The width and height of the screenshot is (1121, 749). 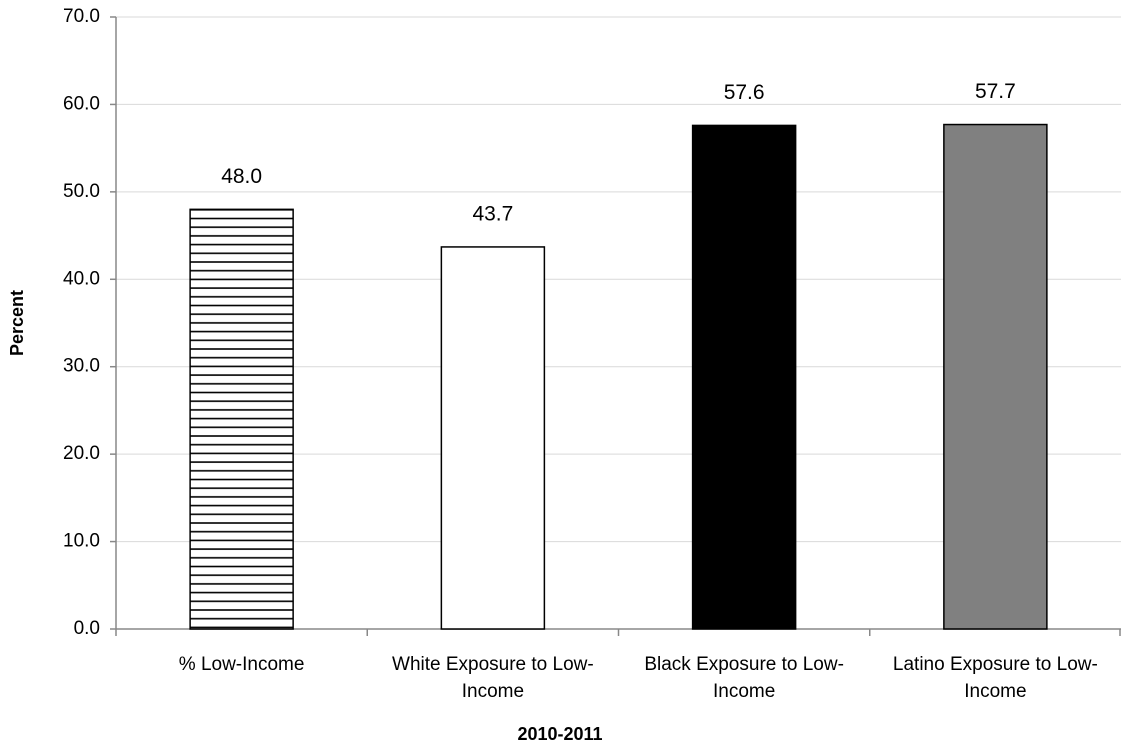 What do you see at coordinates (81, 453) in the screenshot?
I see `y-tick-label: 20.0` at bounding box center [81, 453].